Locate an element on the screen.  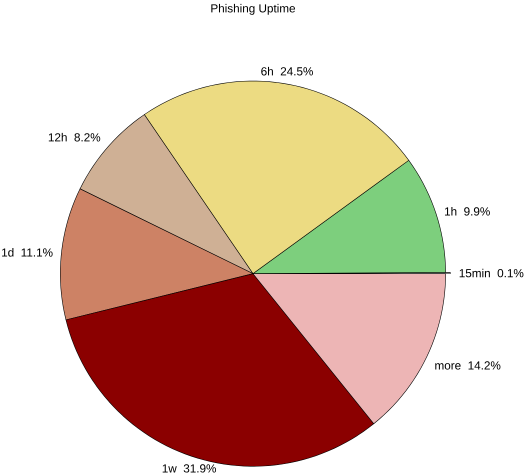
data-label: 31.9% is located at coordinates (200, 468).